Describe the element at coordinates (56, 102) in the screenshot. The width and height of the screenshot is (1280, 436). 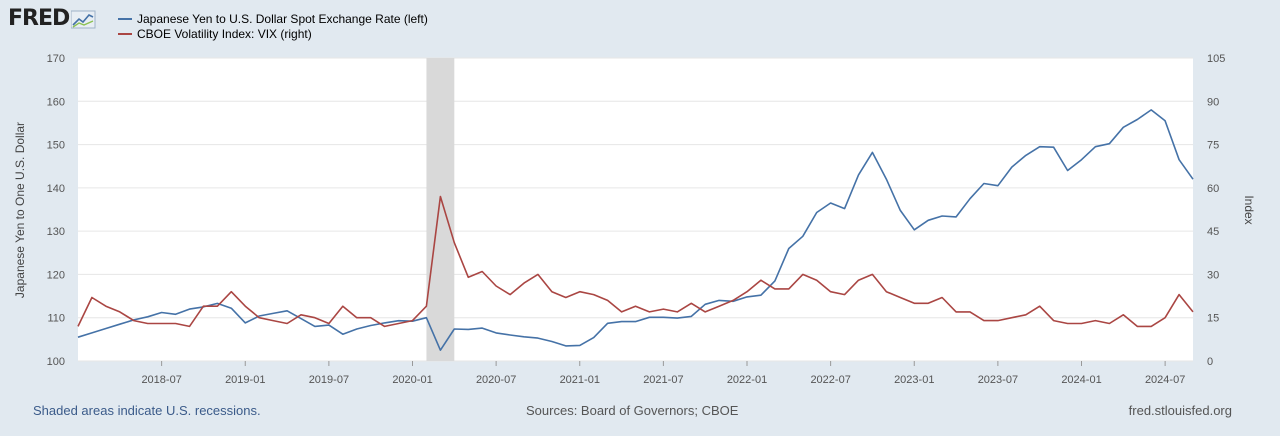
I see `y-left-tick-label: 160` at that location.